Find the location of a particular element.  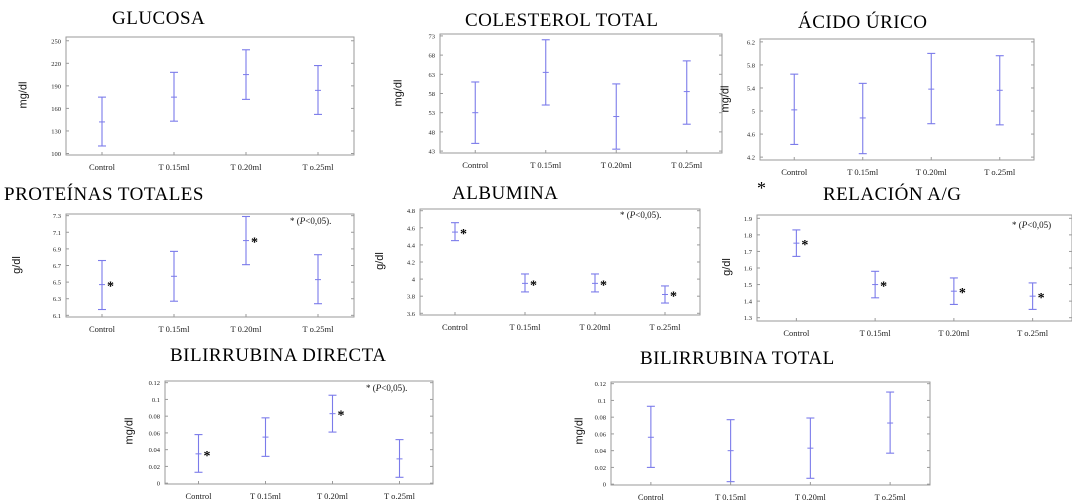

y-tick-label: 6.5 is located at coordinates (57, 283).